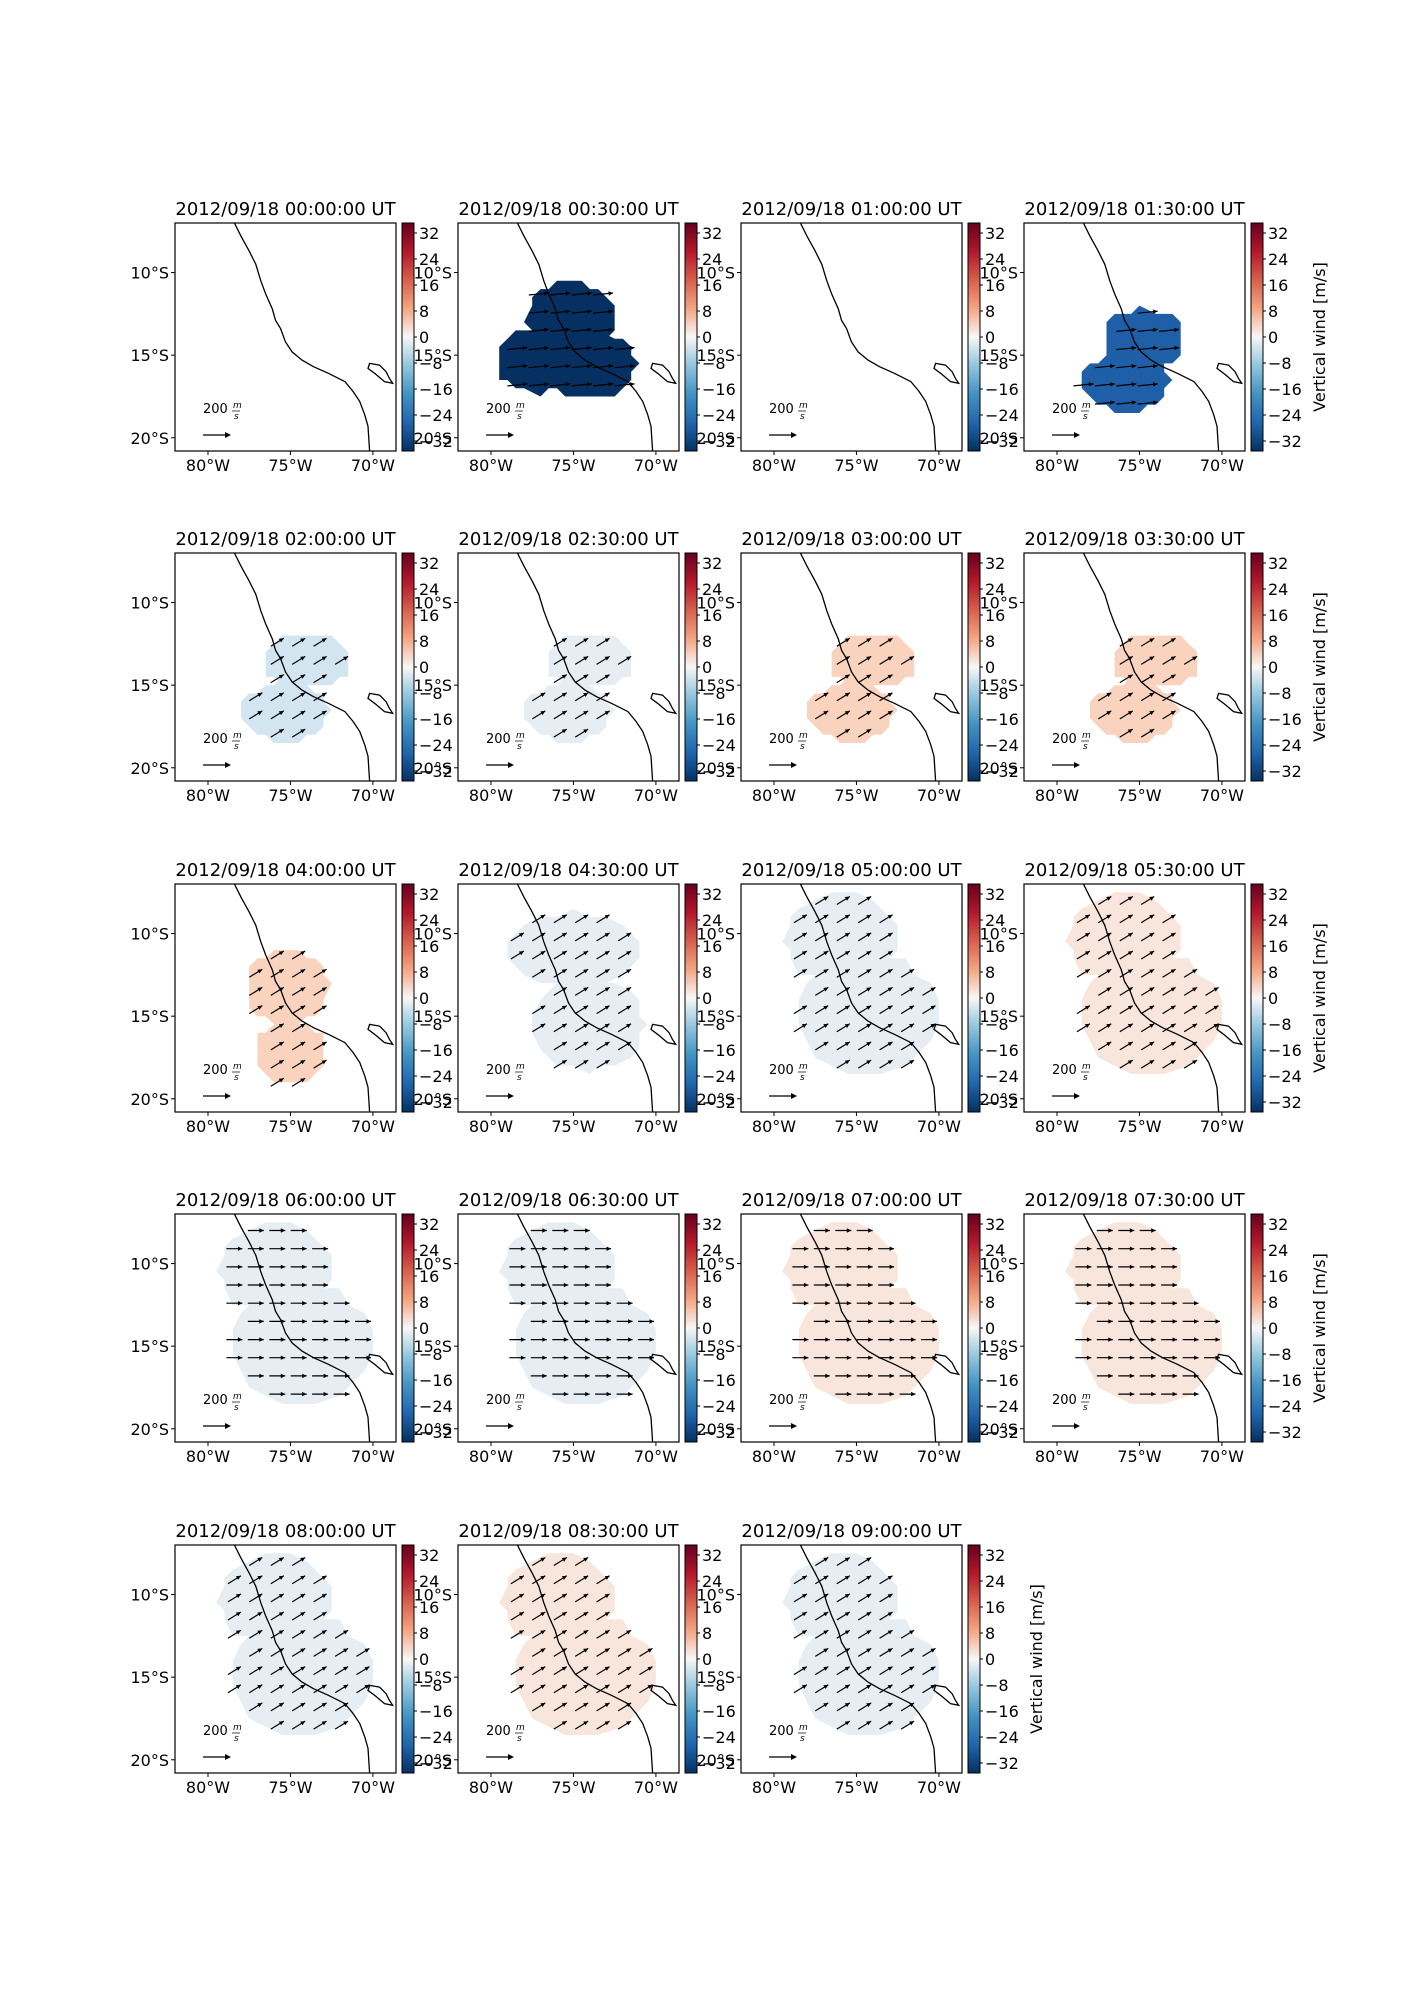  What do you see at coordinates (656, 1126) in the screenshot?
I see `lon-tick-label: 70°W` at bounding box center [656, 1126].